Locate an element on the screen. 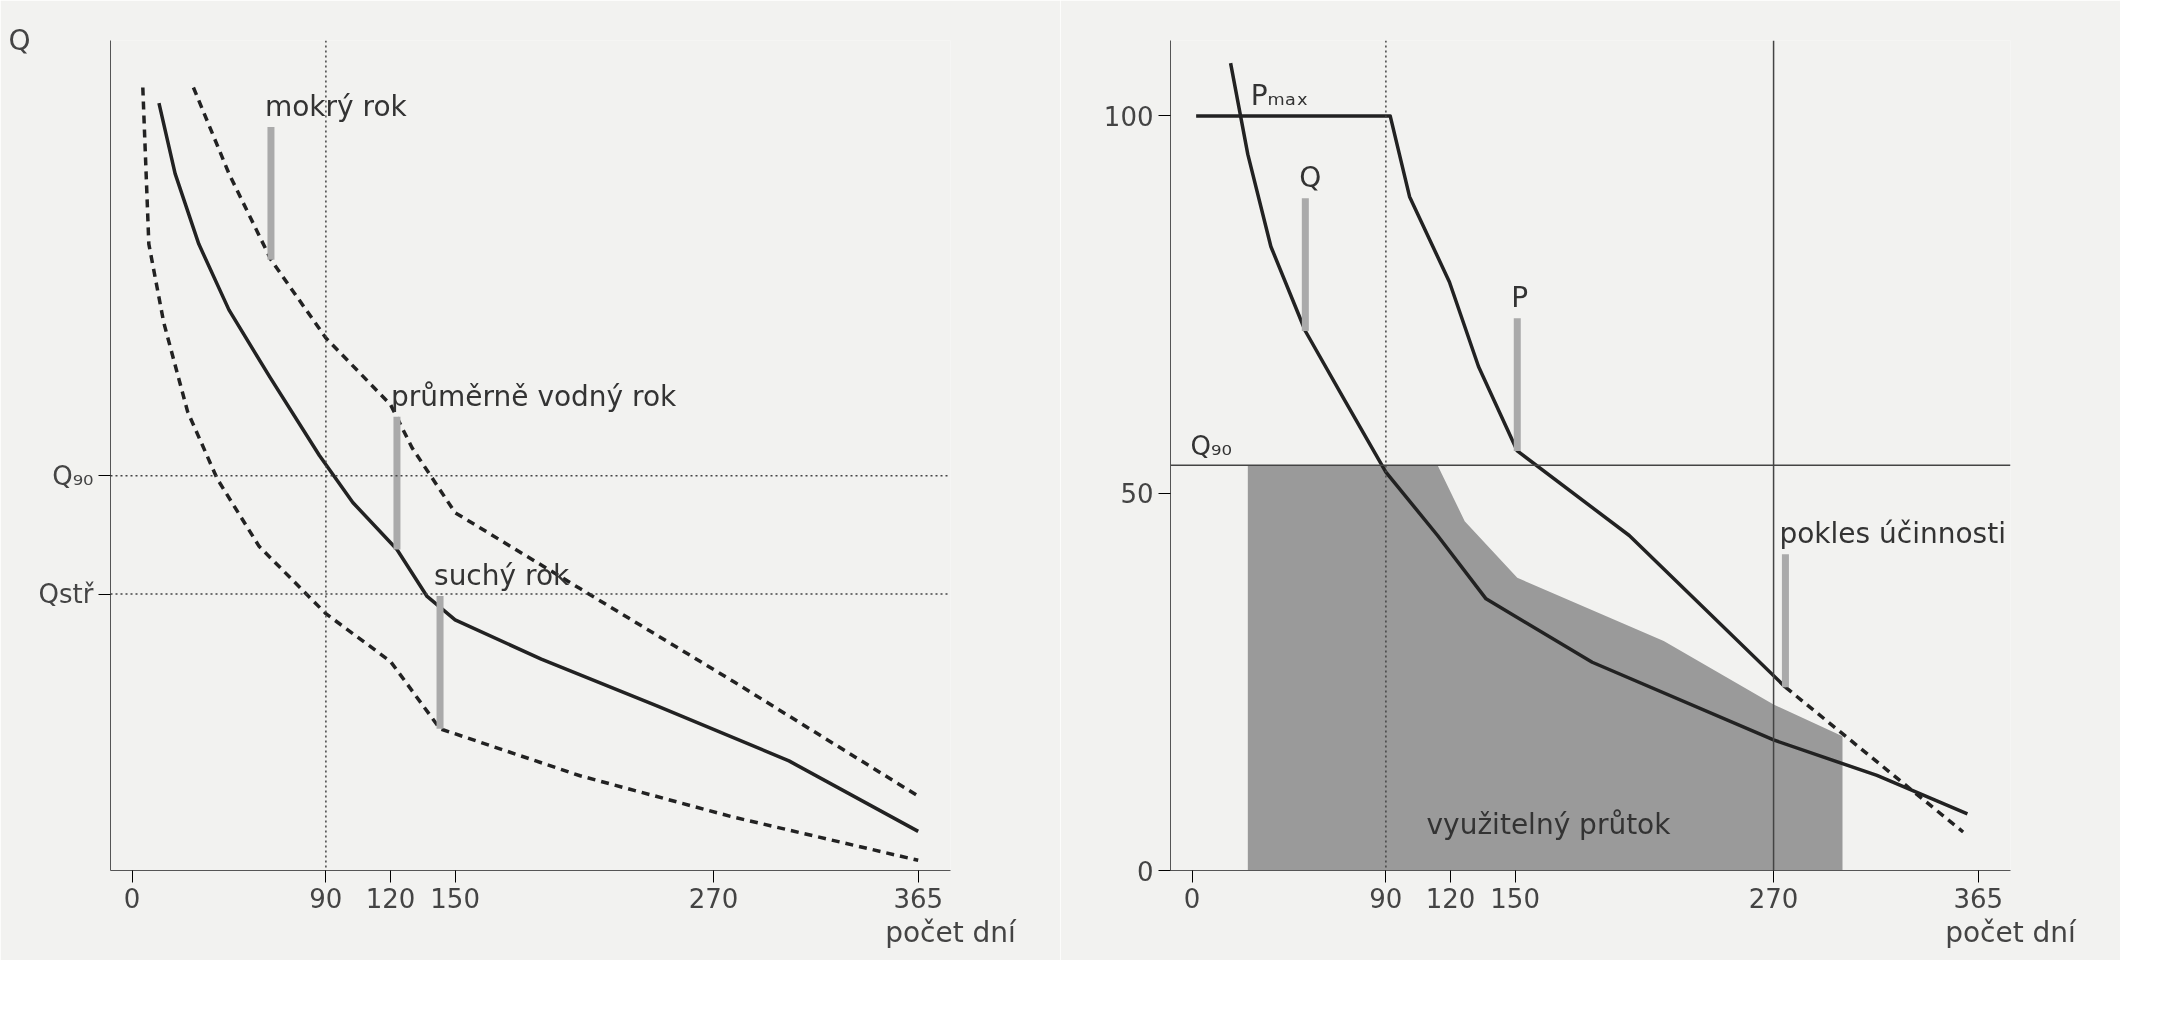  annotation: mokrý rok is located at coordinates (336, 106).